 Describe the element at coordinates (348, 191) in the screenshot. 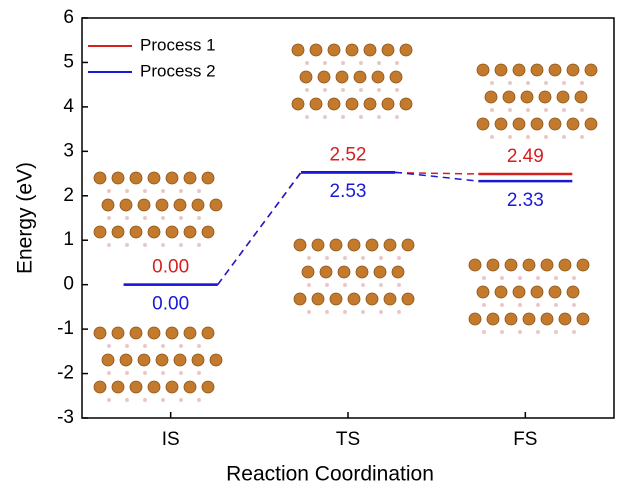

I see `value-label: 2.53` at that location.